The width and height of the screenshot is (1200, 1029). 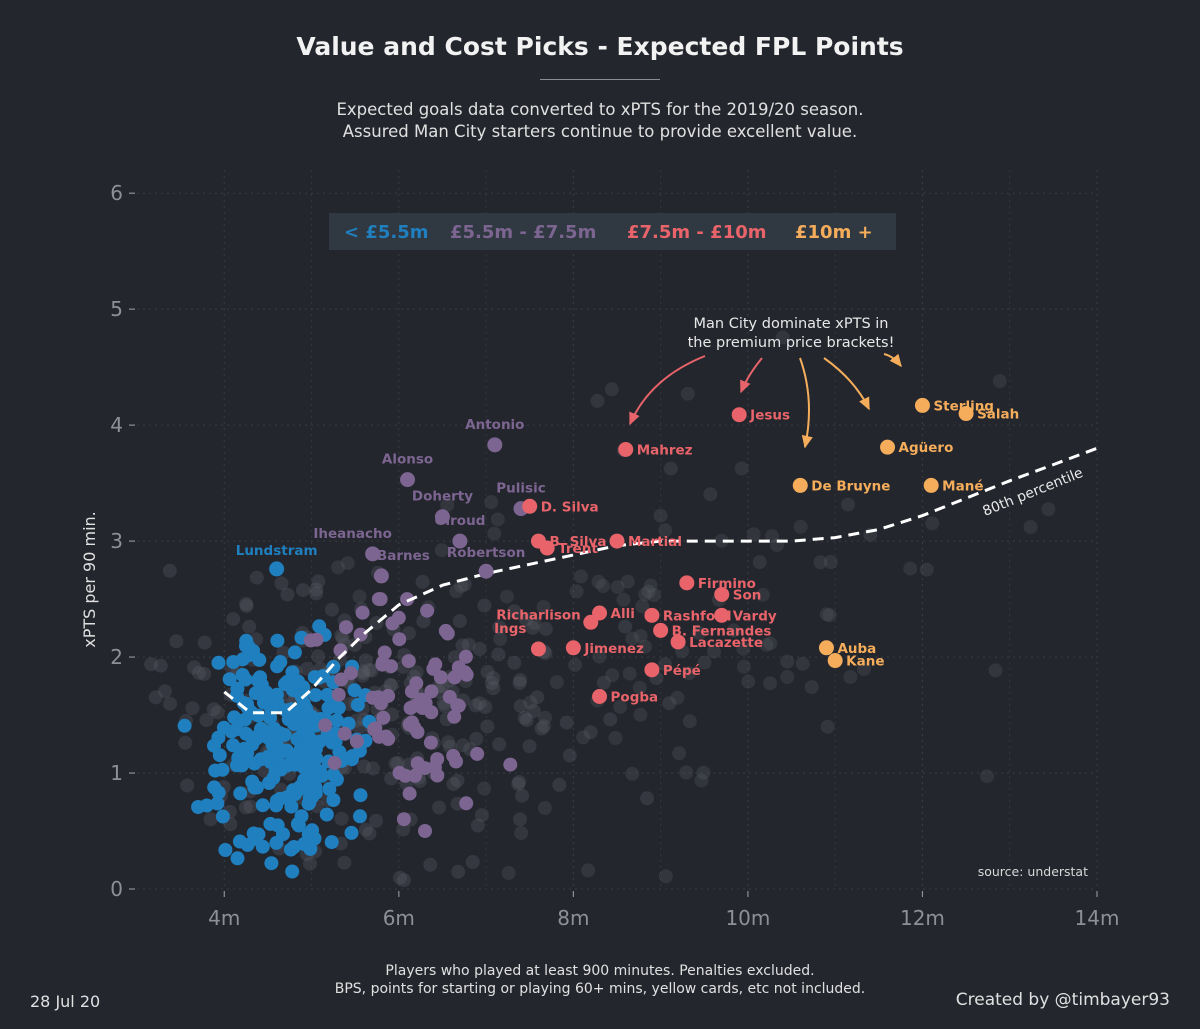 I want to click on player-label: Robertson, so click(x=486, y=553).